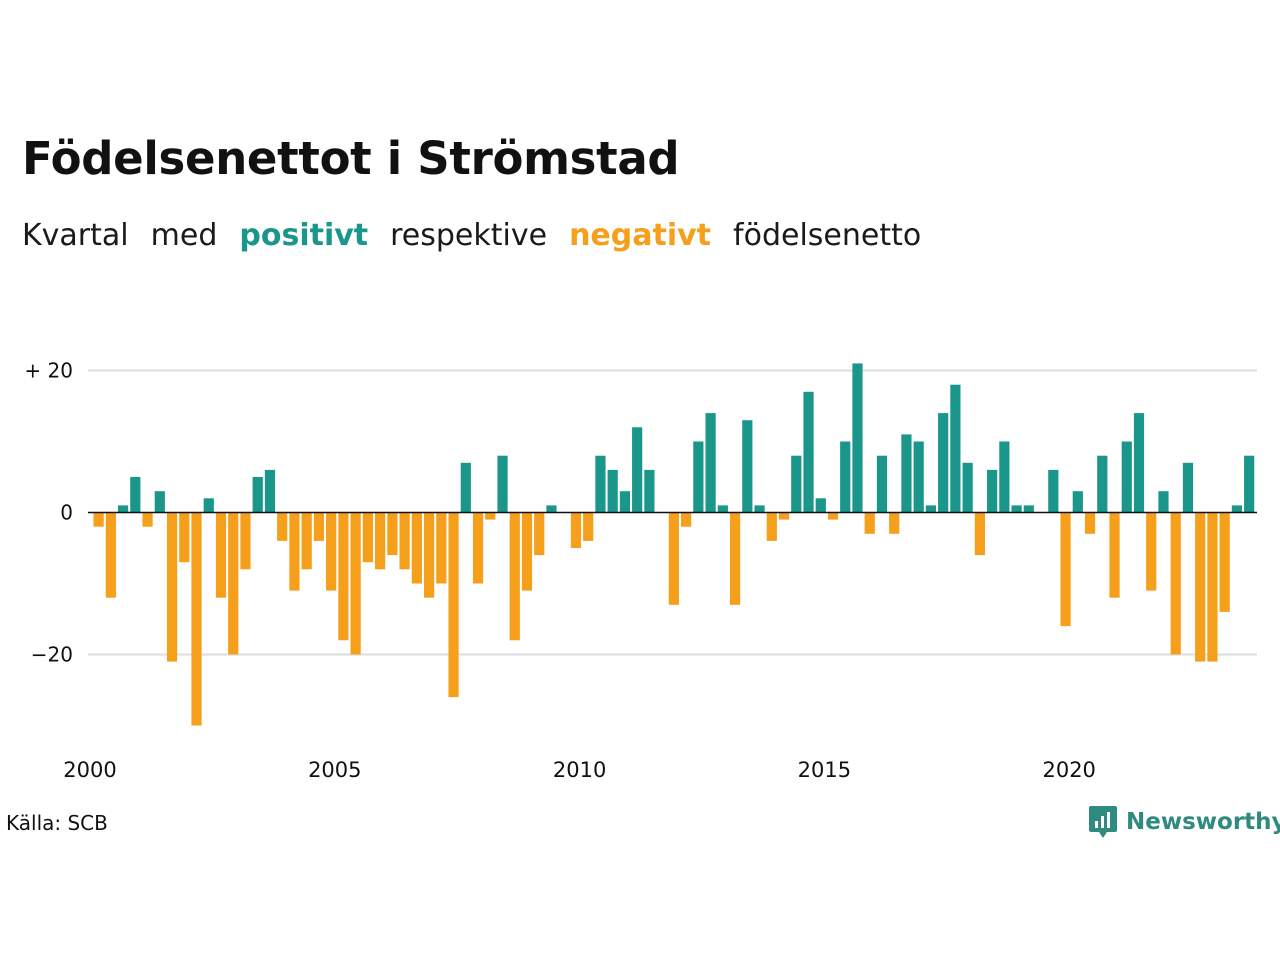 The image size is (1280, 960). Describe the element at coordinates (52, 655) in the screenshot. I see `y-tick-label: −20` at that location.